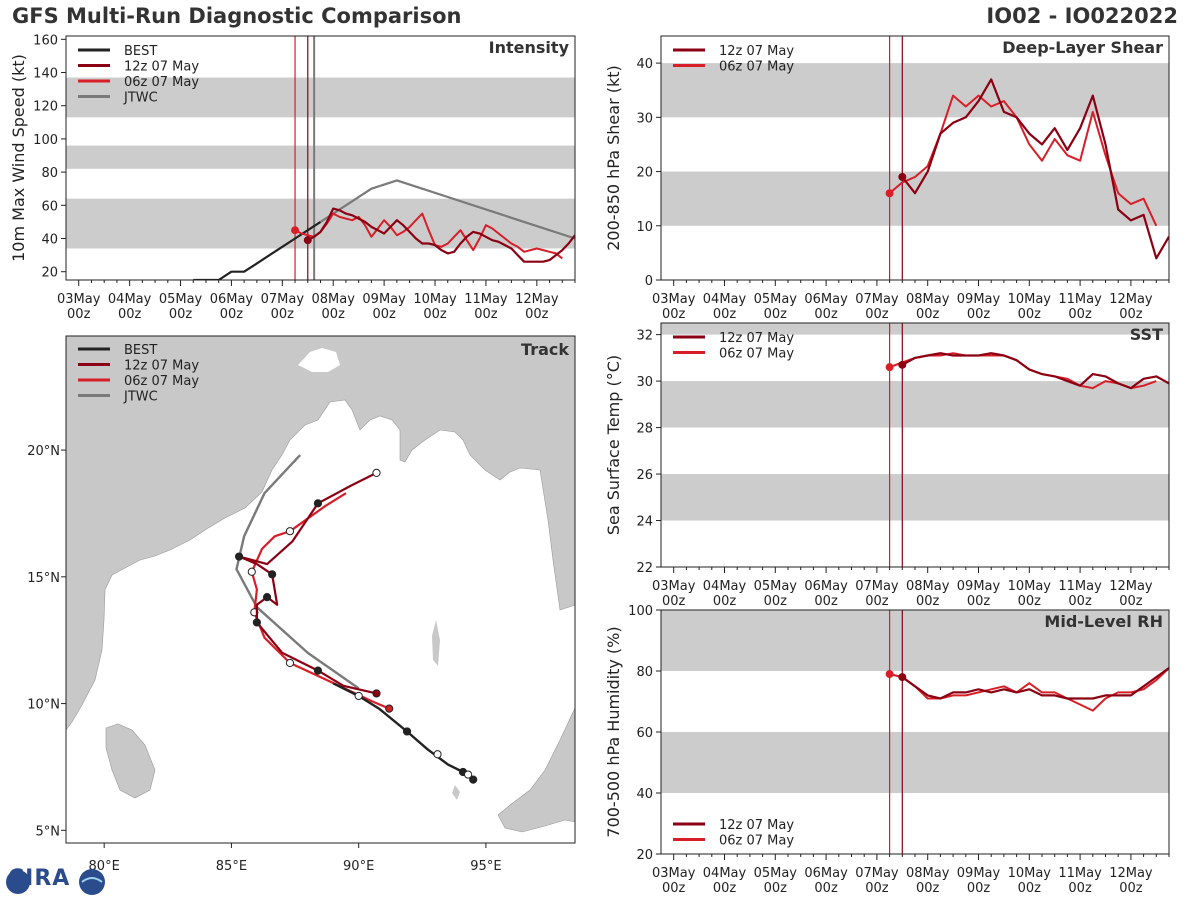 The image size is (1200, 900). What do you see at coordinates (1035, 683) in the screenshot?
I see `rh-series-run12` at bounding box center [1035, 683].